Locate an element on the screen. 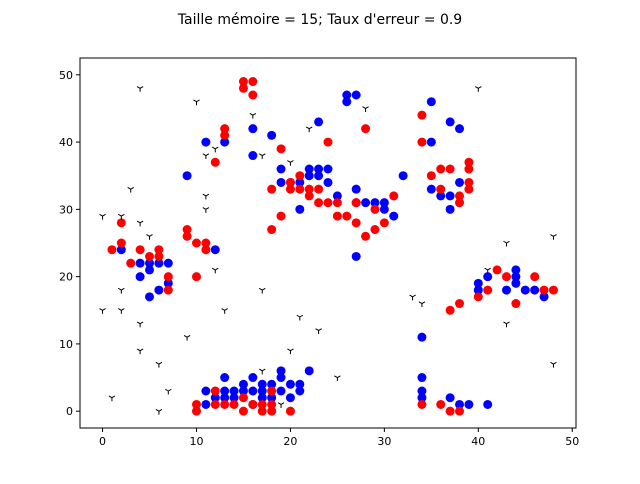  y-tick-label: 0 is located at coordinates (69, 411).